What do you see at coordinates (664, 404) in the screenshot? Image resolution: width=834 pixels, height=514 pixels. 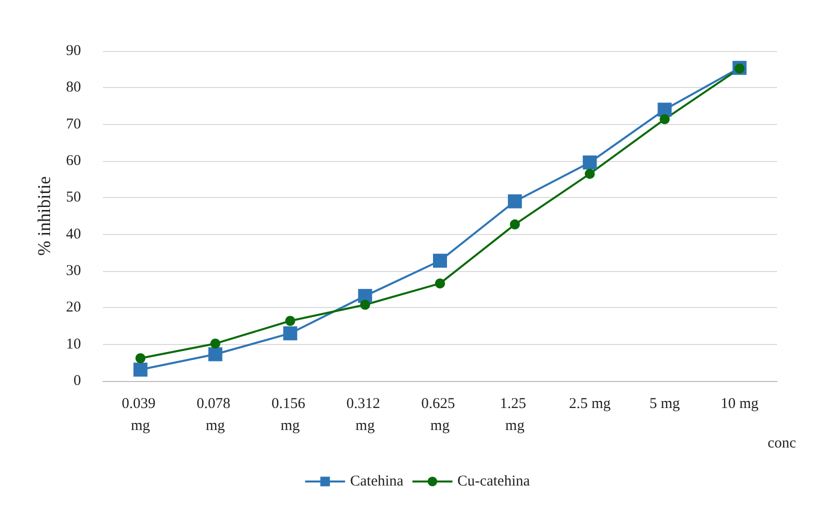 I see `x-tick-label: 5 mg` at bounding box center [664, 404].